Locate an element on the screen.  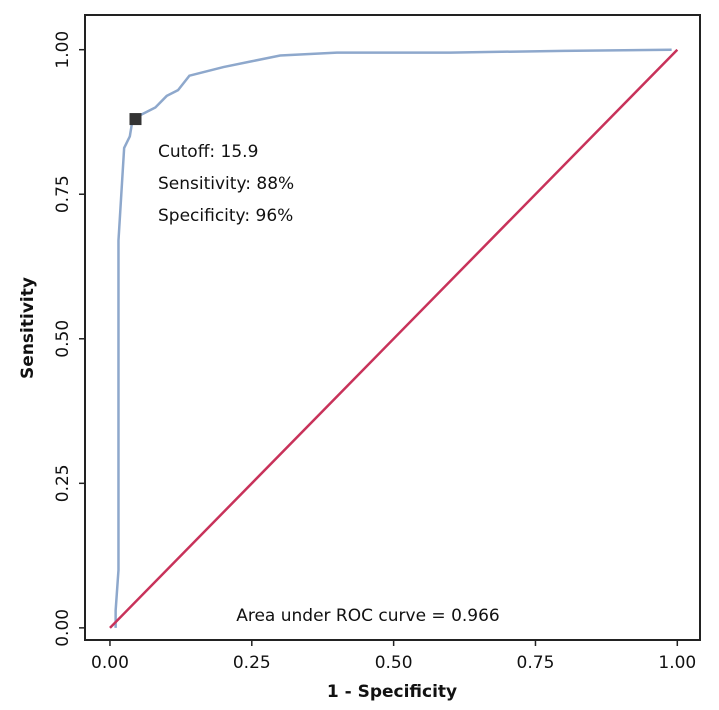
x-axis-label: 1 - Specificity is located at coordinates (392, 692).